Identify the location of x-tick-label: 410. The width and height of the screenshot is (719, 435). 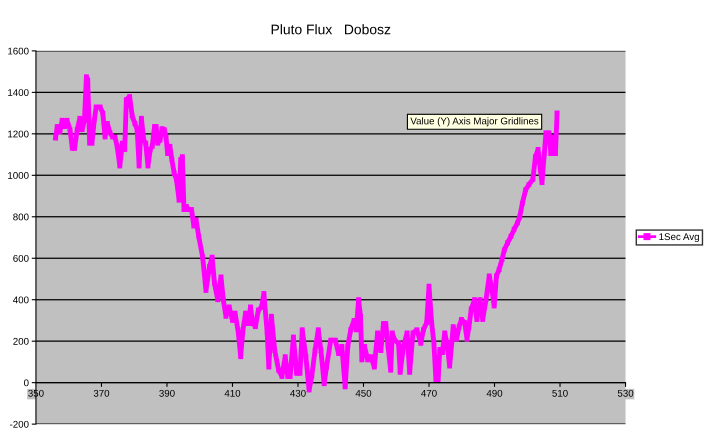
(232, 393).